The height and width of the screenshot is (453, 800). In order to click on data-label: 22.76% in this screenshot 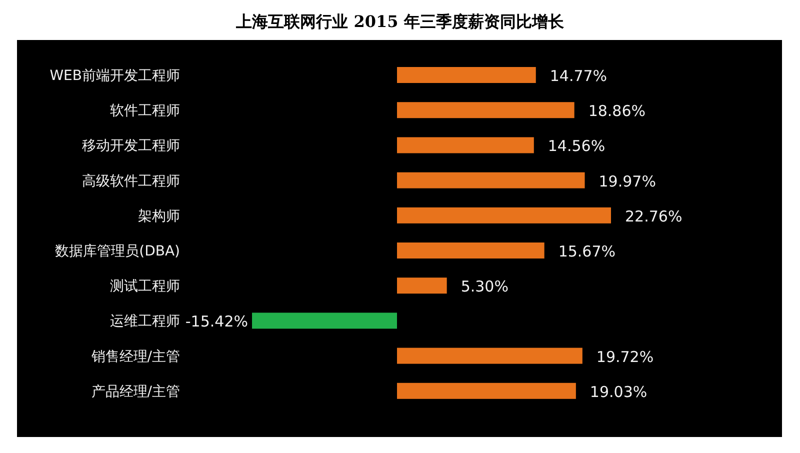, I will do `click(653, 216)`.